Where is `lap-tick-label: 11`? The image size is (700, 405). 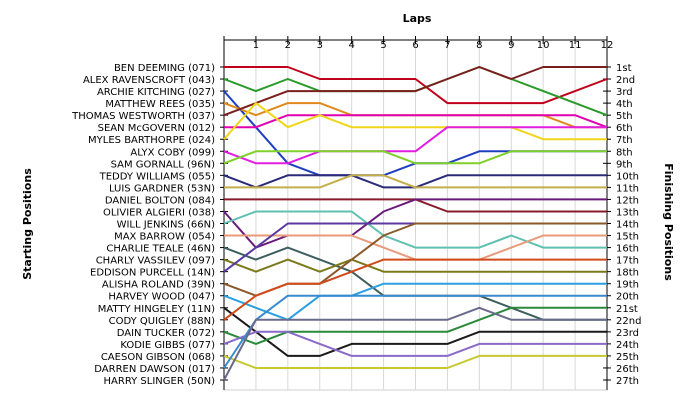 lap-tick-label: 11 is located at coordinates (575, 45).